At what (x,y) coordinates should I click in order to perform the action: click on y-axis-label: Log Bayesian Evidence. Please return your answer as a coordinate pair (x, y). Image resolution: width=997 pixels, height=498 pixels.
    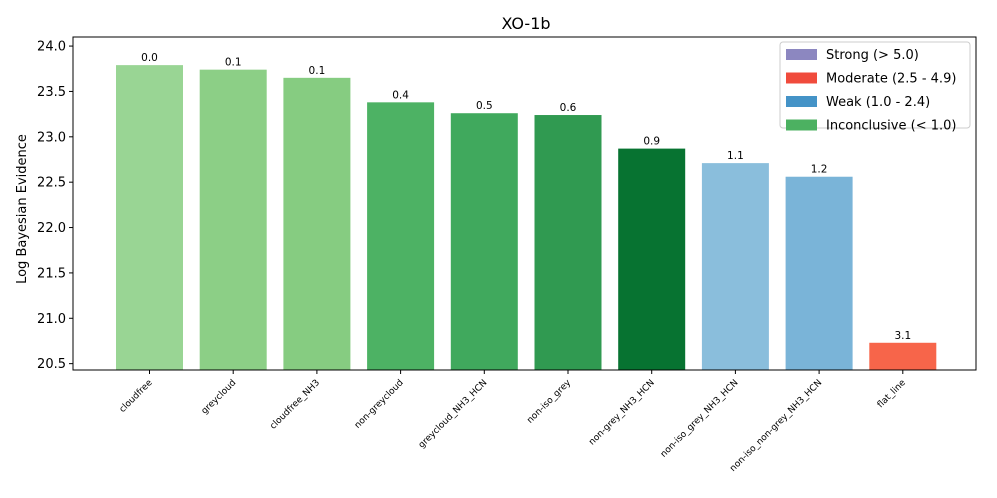
    Looking at the image, I should click on (22, 209).